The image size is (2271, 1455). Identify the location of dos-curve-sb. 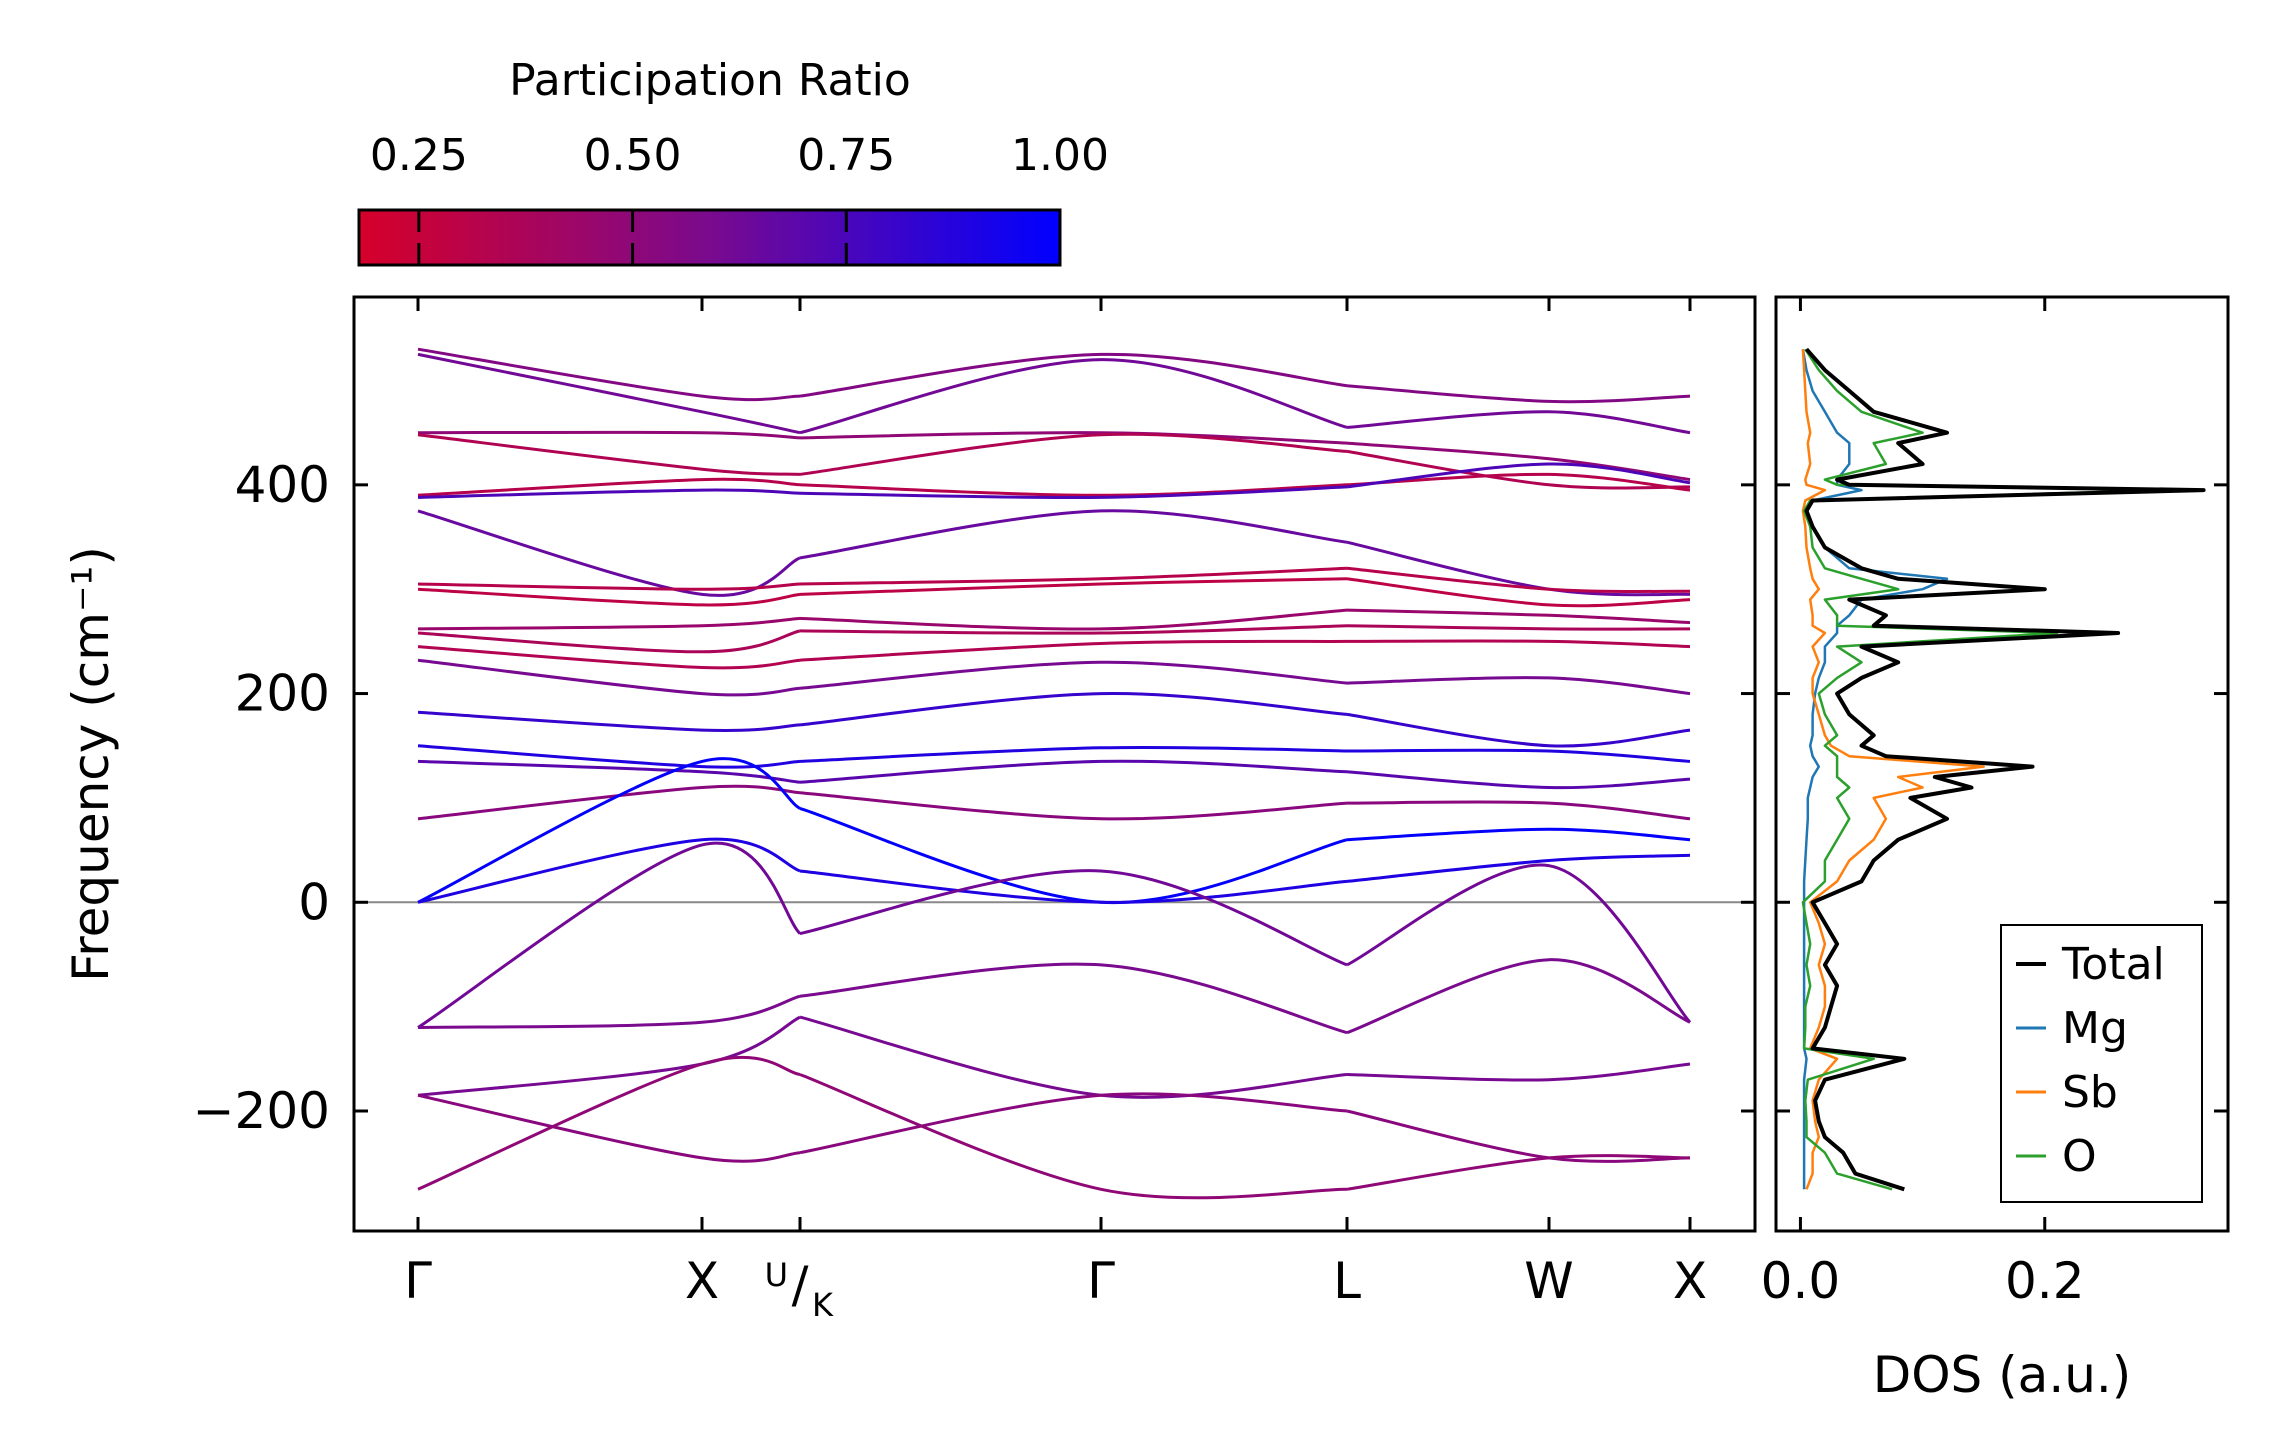
(1893, 769).